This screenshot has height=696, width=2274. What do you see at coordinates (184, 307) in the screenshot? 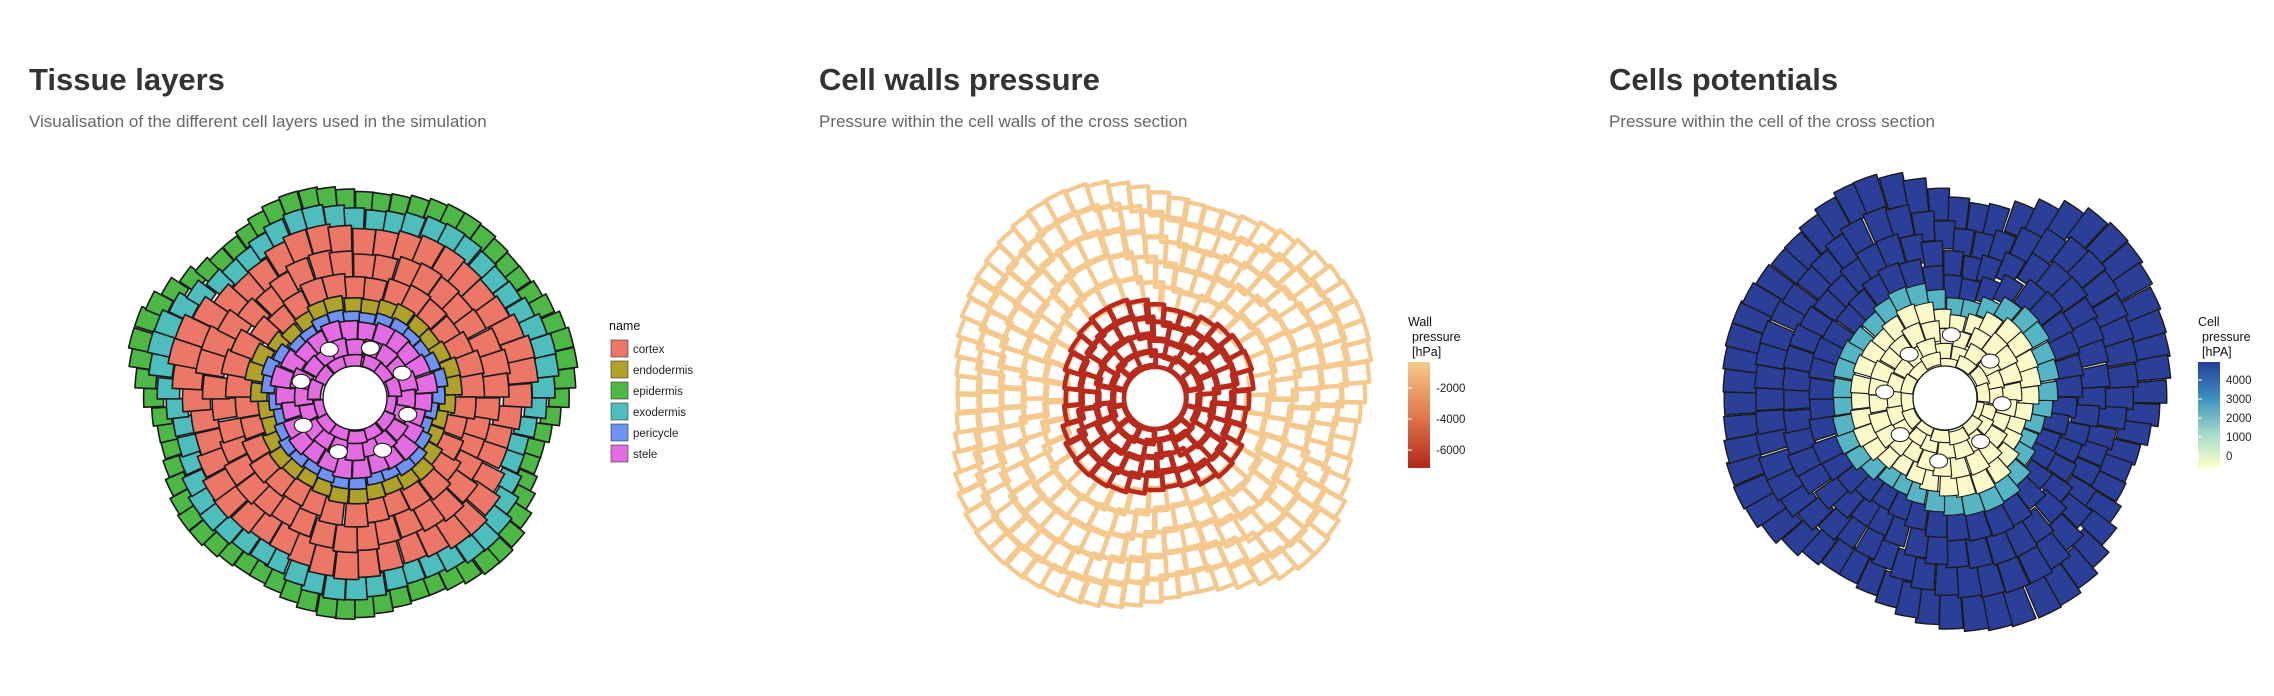
I see `exodermis-cell` at bounding box center [184, 307].